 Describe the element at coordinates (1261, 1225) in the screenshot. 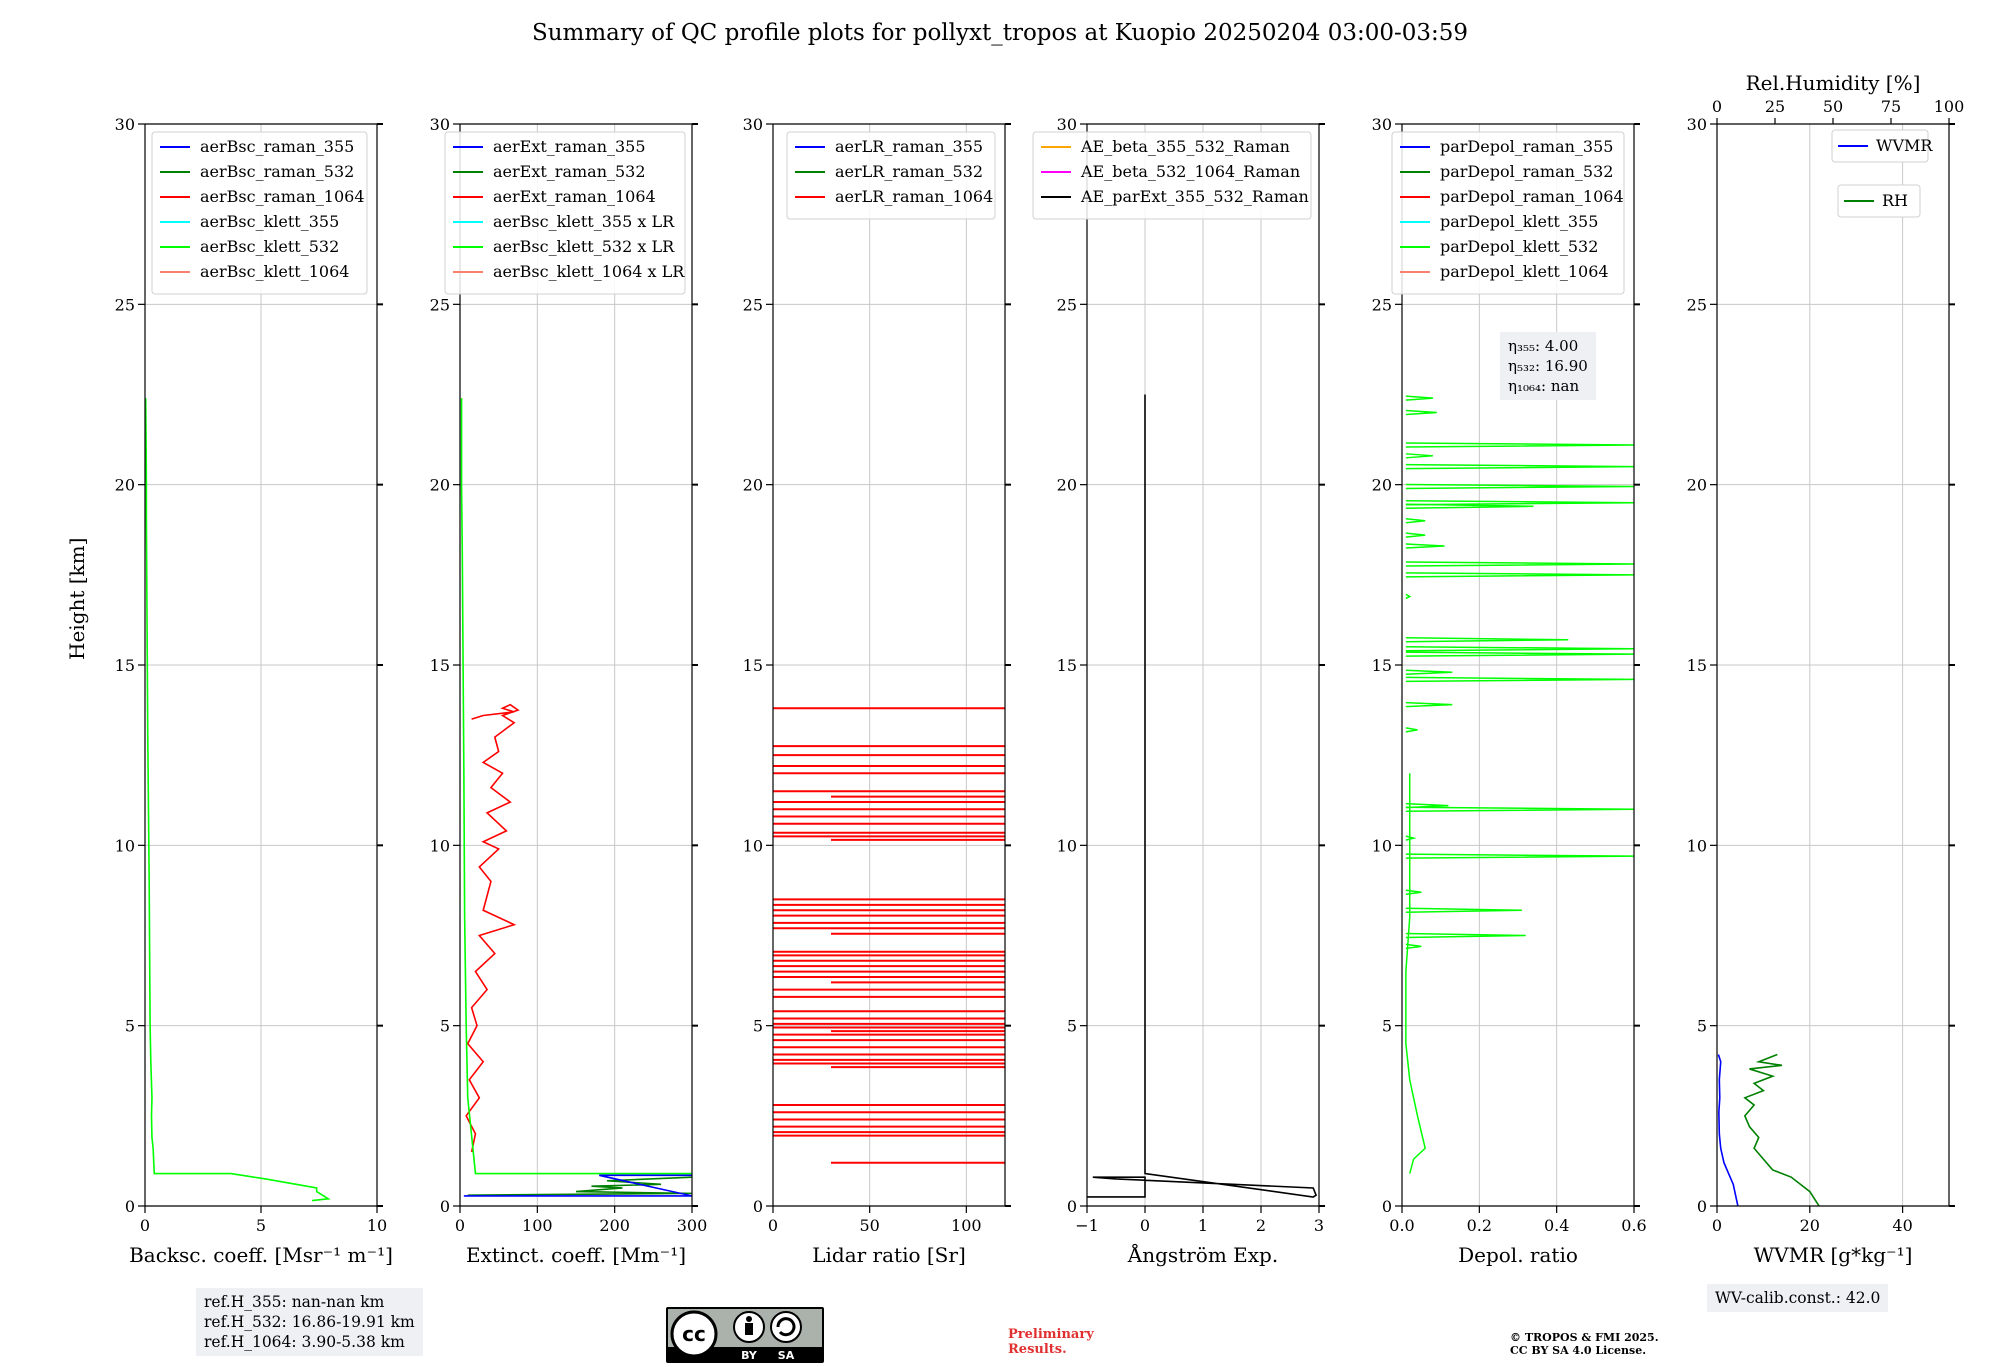

I see `x-tick-label: 2` at that location.